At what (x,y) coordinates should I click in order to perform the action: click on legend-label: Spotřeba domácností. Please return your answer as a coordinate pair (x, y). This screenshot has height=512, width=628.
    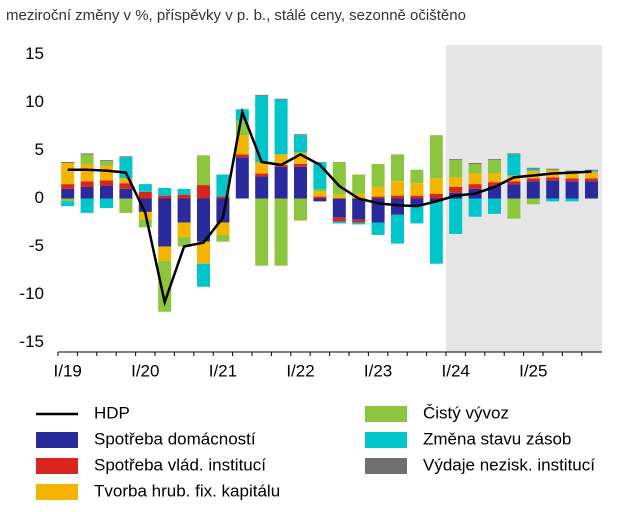
    Looking at the image, I should click on (175, 438).